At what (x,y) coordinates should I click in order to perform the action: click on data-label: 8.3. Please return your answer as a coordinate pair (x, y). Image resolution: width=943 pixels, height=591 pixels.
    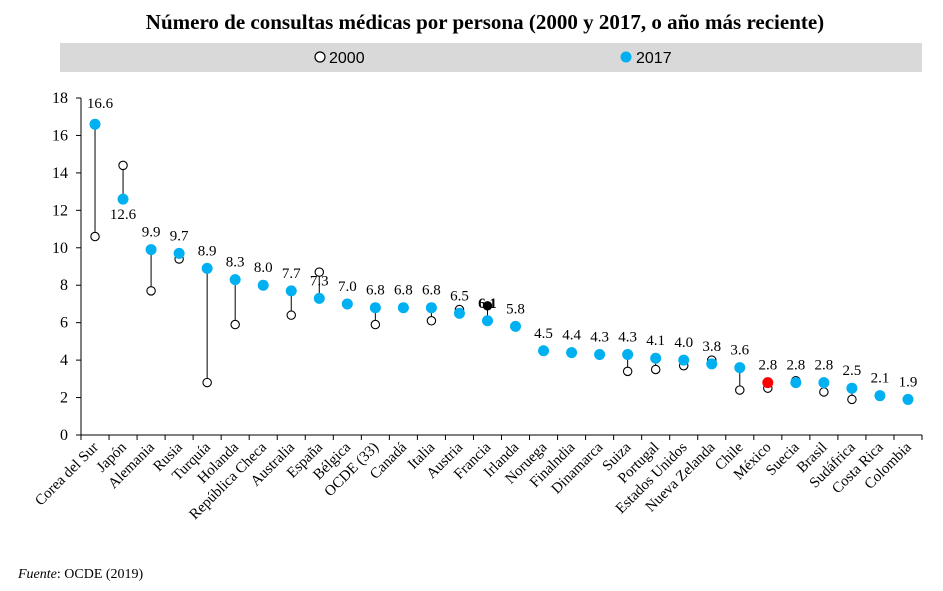
    Looking at the image, I should click on (235, 263).